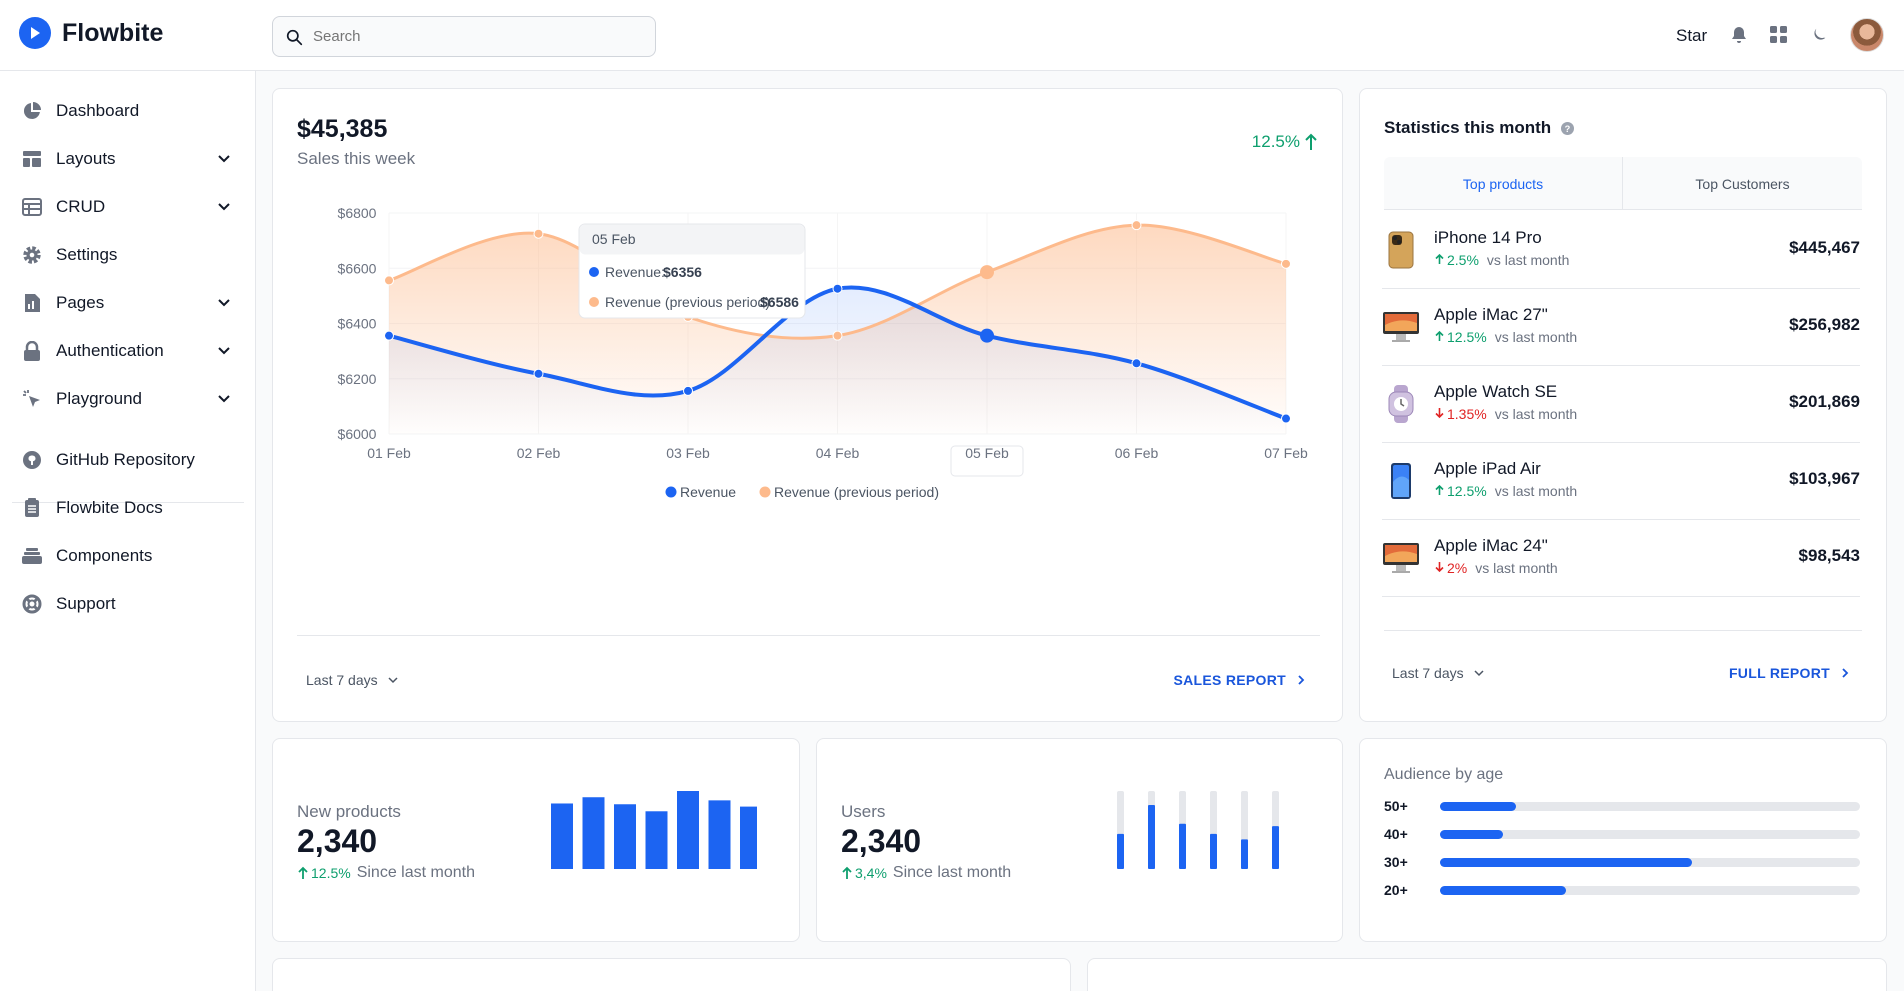  Describe the element at coordinates (708, 492) in the screenshot. I see `legend-label: Revenue` at that location.